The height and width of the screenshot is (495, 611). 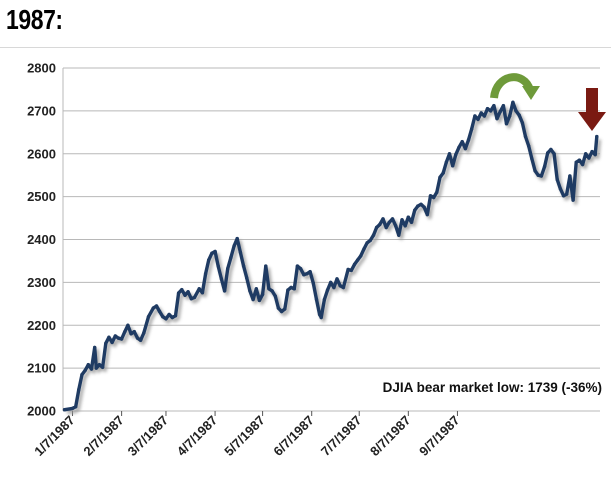 I want to click on curved-arrow-body, so click(x=512, y=86).